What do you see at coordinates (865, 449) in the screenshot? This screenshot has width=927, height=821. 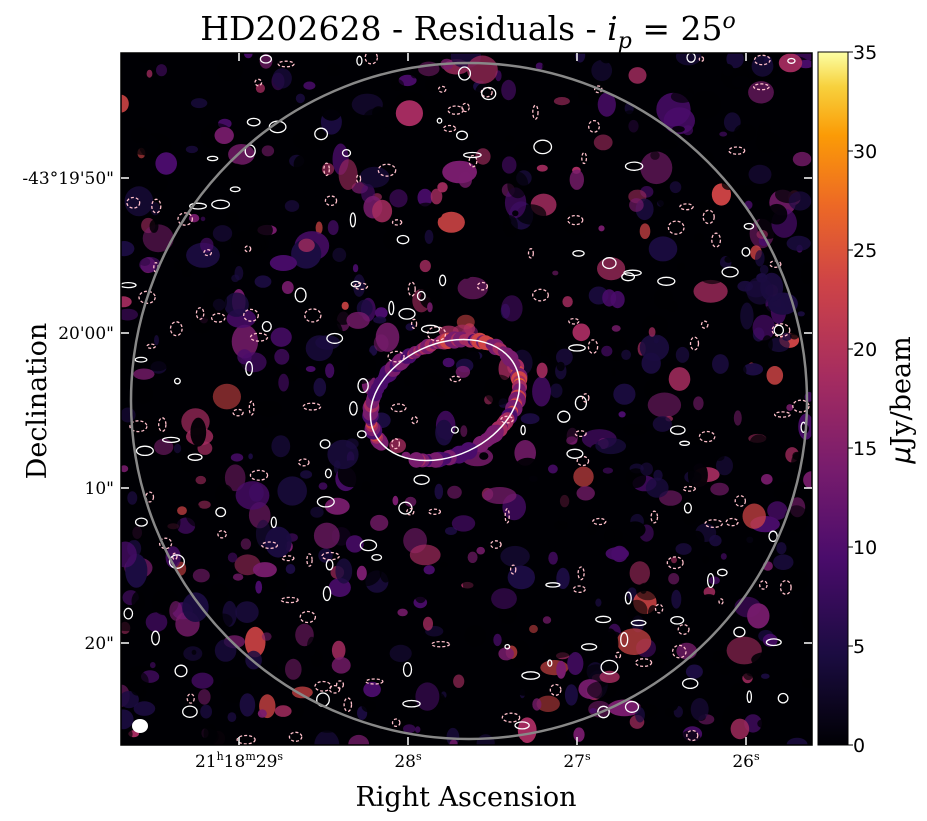 I see `colorbar-tick-label: 15` at bounding box center [865, 449].